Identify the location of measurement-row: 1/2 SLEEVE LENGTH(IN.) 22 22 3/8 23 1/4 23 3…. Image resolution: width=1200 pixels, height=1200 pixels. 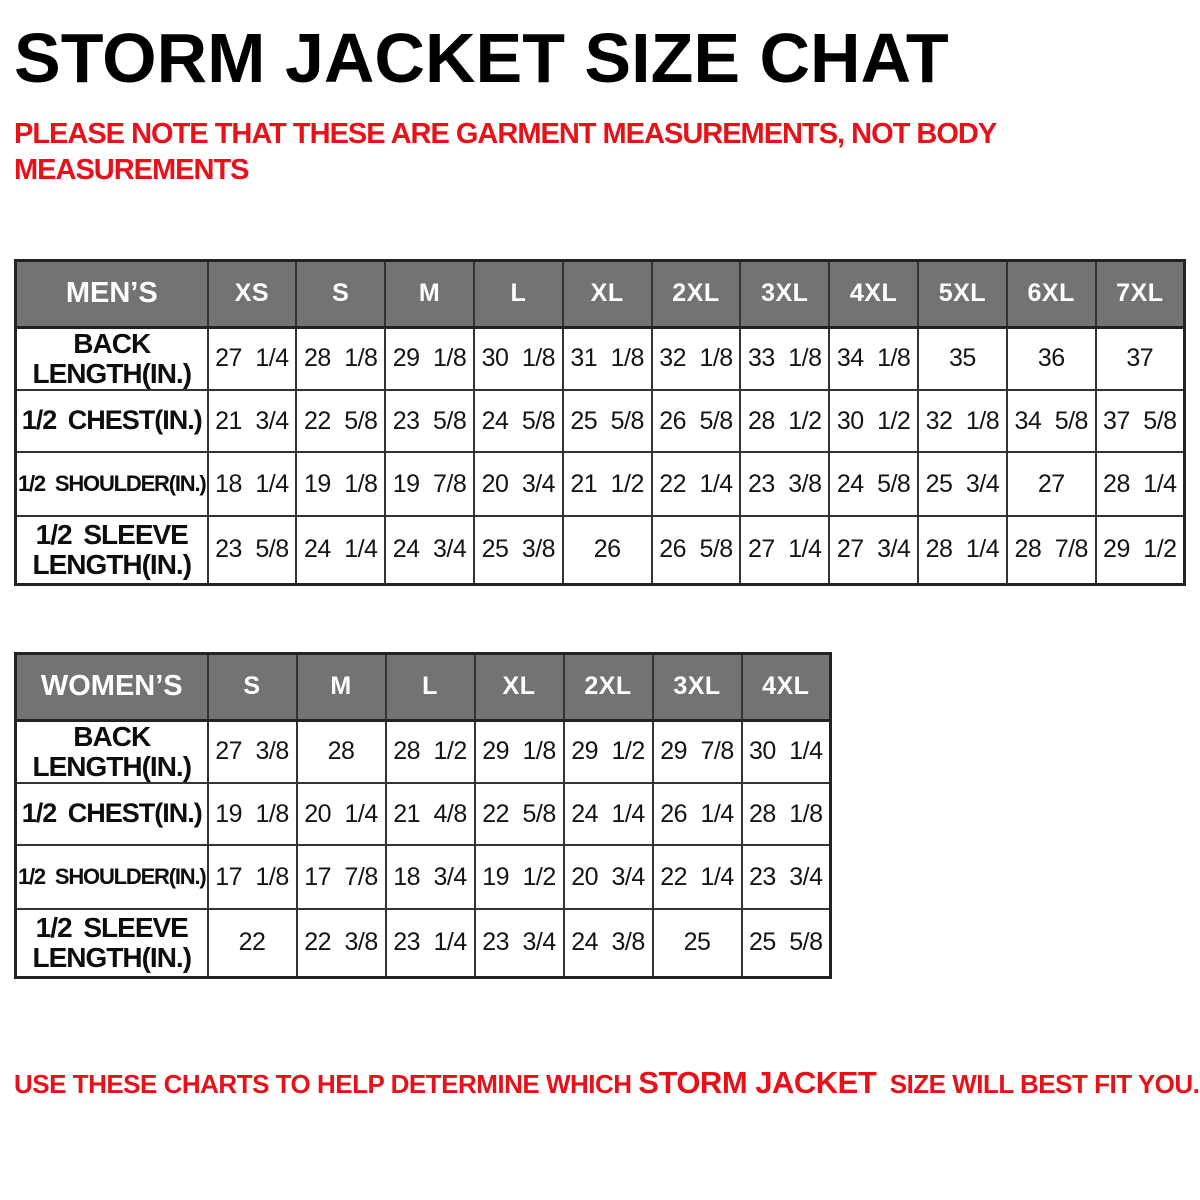
(423, 943).